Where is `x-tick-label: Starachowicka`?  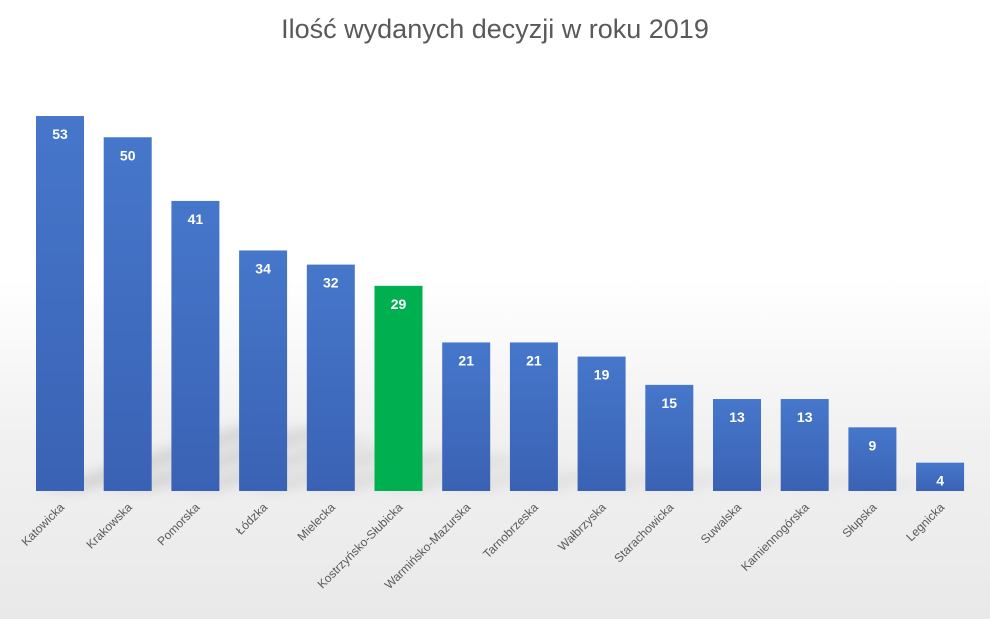 x-tick-label: Starachowicka is located at coordinates (643, 532).